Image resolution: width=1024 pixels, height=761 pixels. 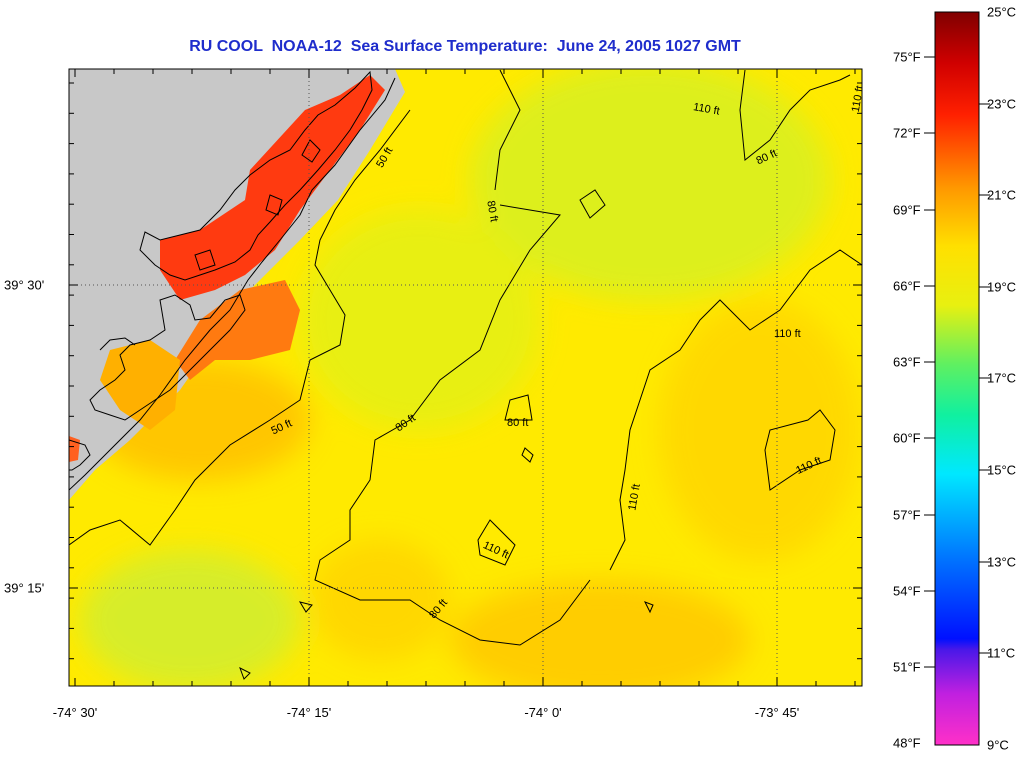 What do you see at coordinates (907, 286) in the screenshot?
I see `colorbar-f-label: 66°F` at bounding box center [907, 286].